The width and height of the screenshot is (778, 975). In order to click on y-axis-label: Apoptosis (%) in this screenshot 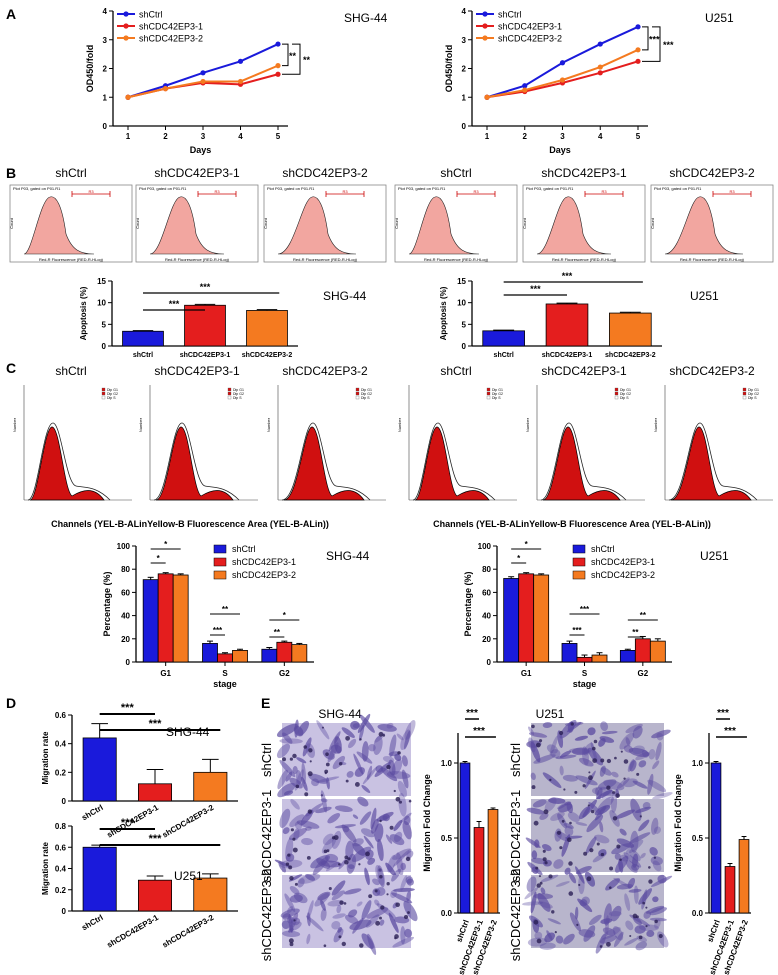, I will do `click(443, 313)`.